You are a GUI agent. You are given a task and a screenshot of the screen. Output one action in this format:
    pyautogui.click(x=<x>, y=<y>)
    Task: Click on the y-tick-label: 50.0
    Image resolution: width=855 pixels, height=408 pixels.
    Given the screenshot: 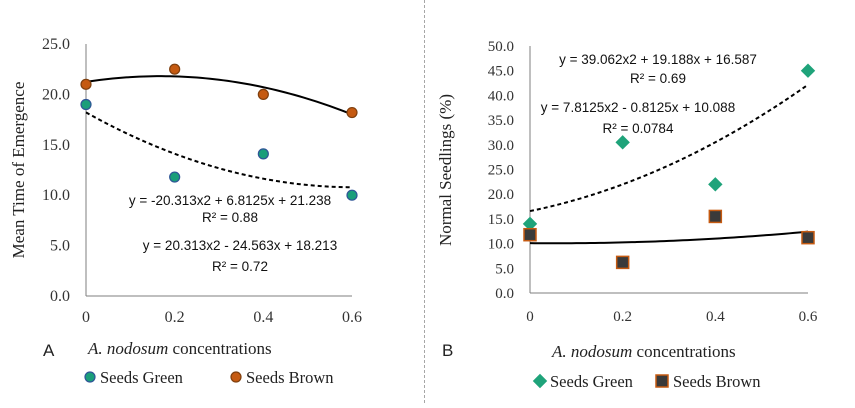 What is the action you would take?
    pyautogui.click(x=501, y=47)
    